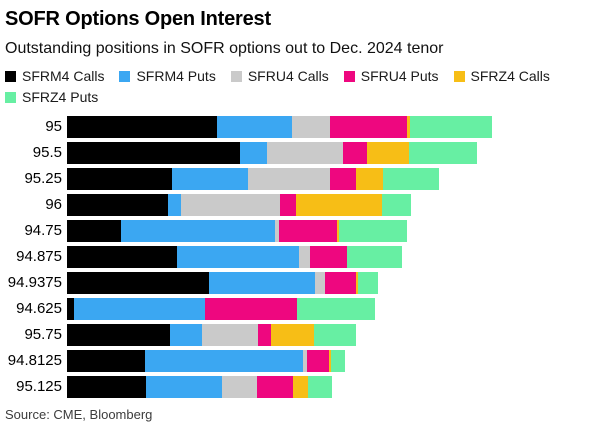 The width and height of the screenshot is (600, 426). I want to click on bar-row: 95, so click(299, 127).